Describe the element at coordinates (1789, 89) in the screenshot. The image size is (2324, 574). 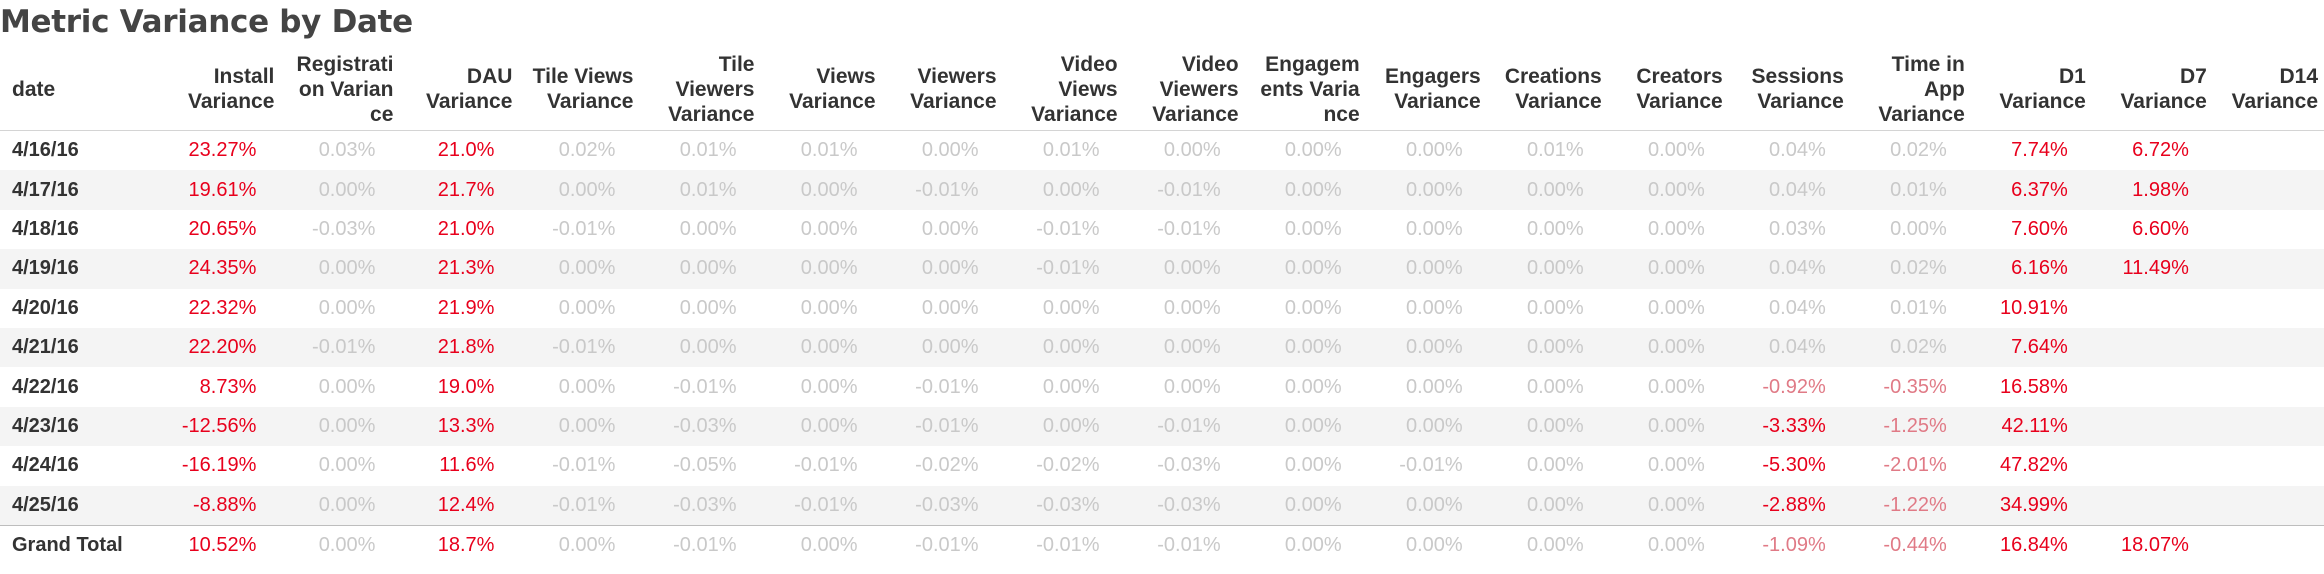
I see `column-header: Sessions Variance` at that location.